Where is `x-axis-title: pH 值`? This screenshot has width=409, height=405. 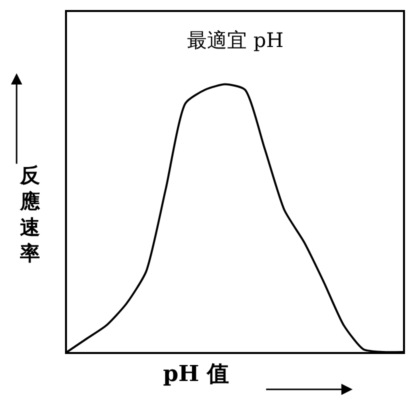 x-axis-title: pH 值 is located at coordinates (196, 374).